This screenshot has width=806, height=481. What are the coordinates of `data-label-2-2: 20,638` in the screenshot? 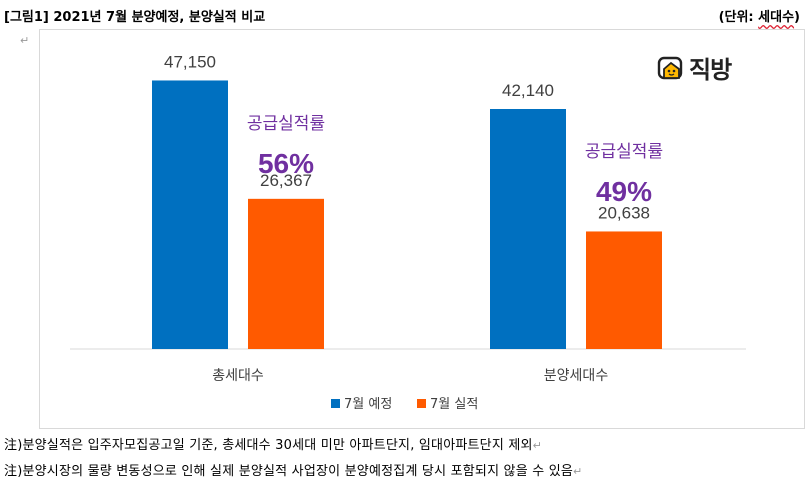 It's located at (624, 212).